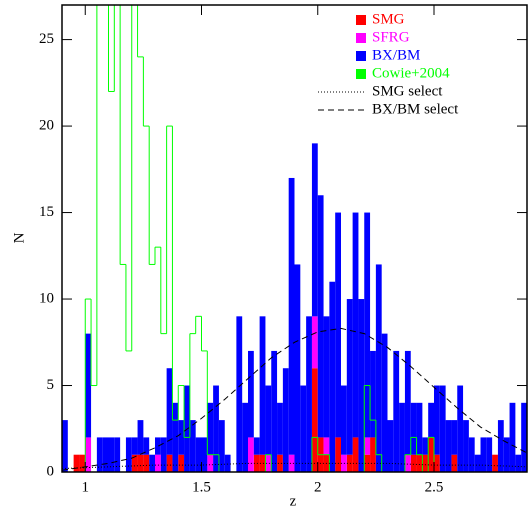 The height and width of the screenshot is (507, 528). What do you see at coordinates (46, 212) in the screenshot?
I see `y-tick-label: 15` at bounding box center [46, 212].